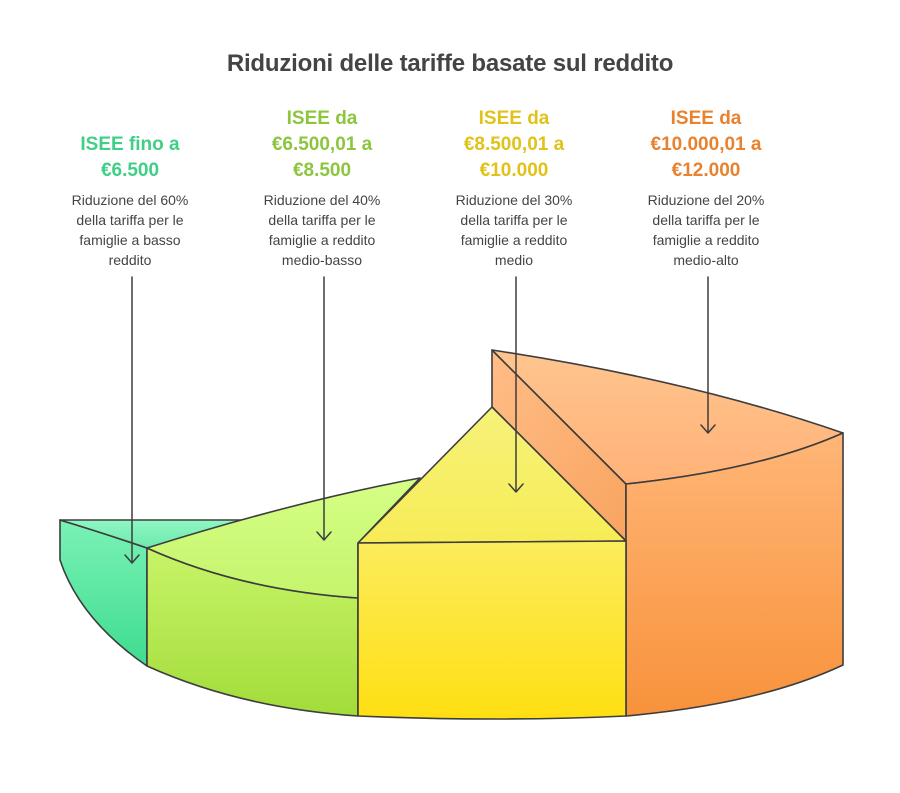  Describe the element at coordinates (706, 200) in the screenshot. I see `segment-4-description-line: Riduzione del 20%` at that location.